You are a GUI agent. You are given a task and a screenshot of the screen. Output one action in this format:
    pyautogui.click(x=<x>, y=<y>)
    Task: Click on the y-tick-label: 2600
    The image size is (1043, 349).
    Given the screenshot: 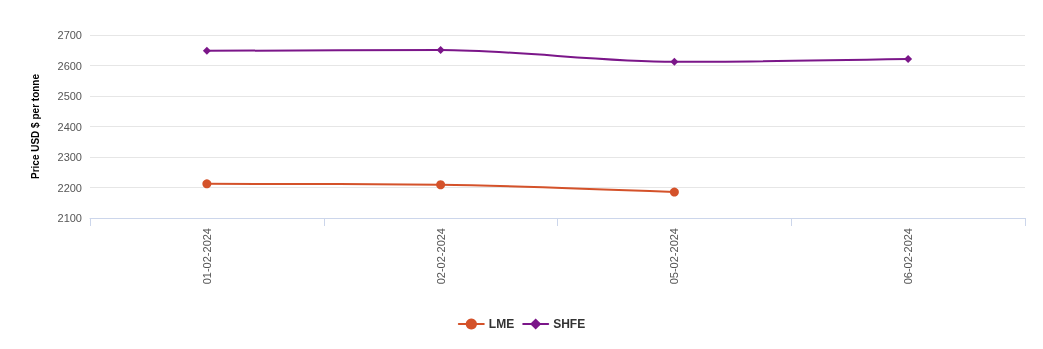 What is the action you would take?
    pyautogui.click(x=69, y=65)
    